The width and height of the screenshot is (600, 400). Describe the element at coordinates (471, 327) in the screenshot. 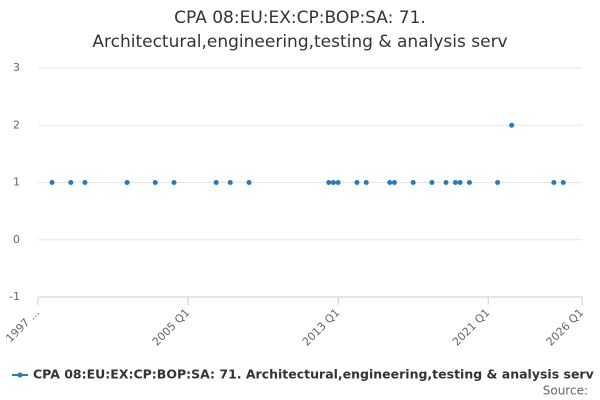

I see `x-tick-label: 2021 Q1` at that location.